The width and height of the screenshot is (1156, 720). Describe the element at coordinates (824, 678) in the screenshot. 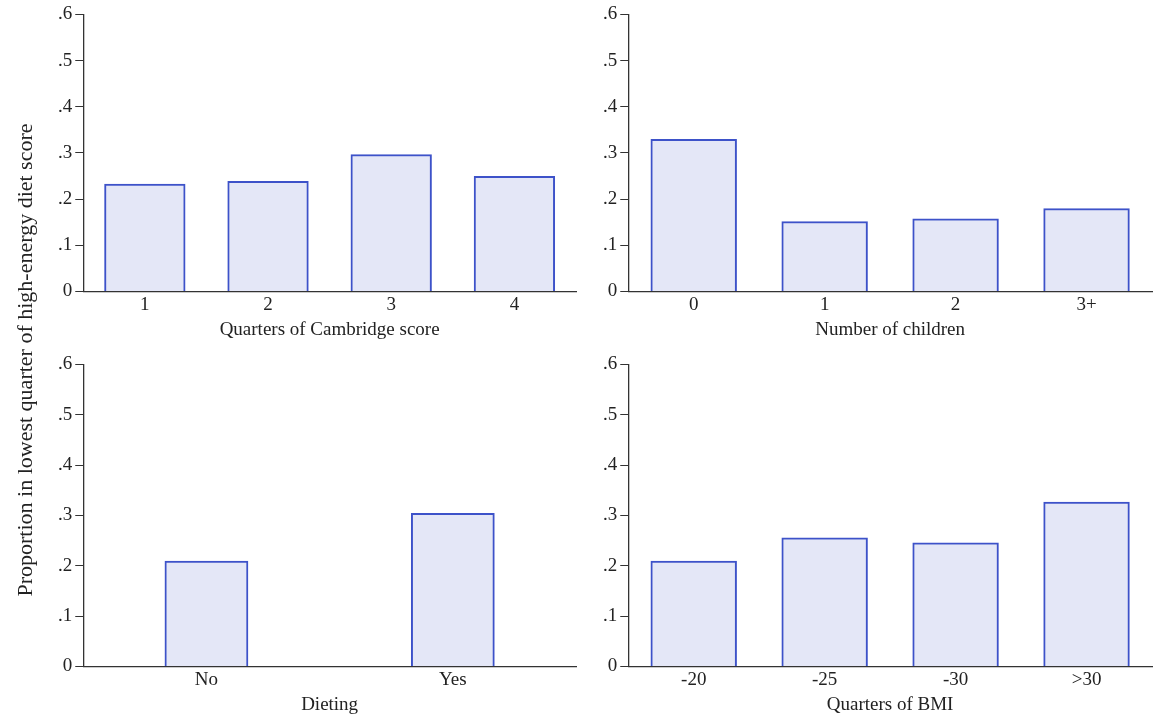

I see `x-tick-label: -25` at that location.